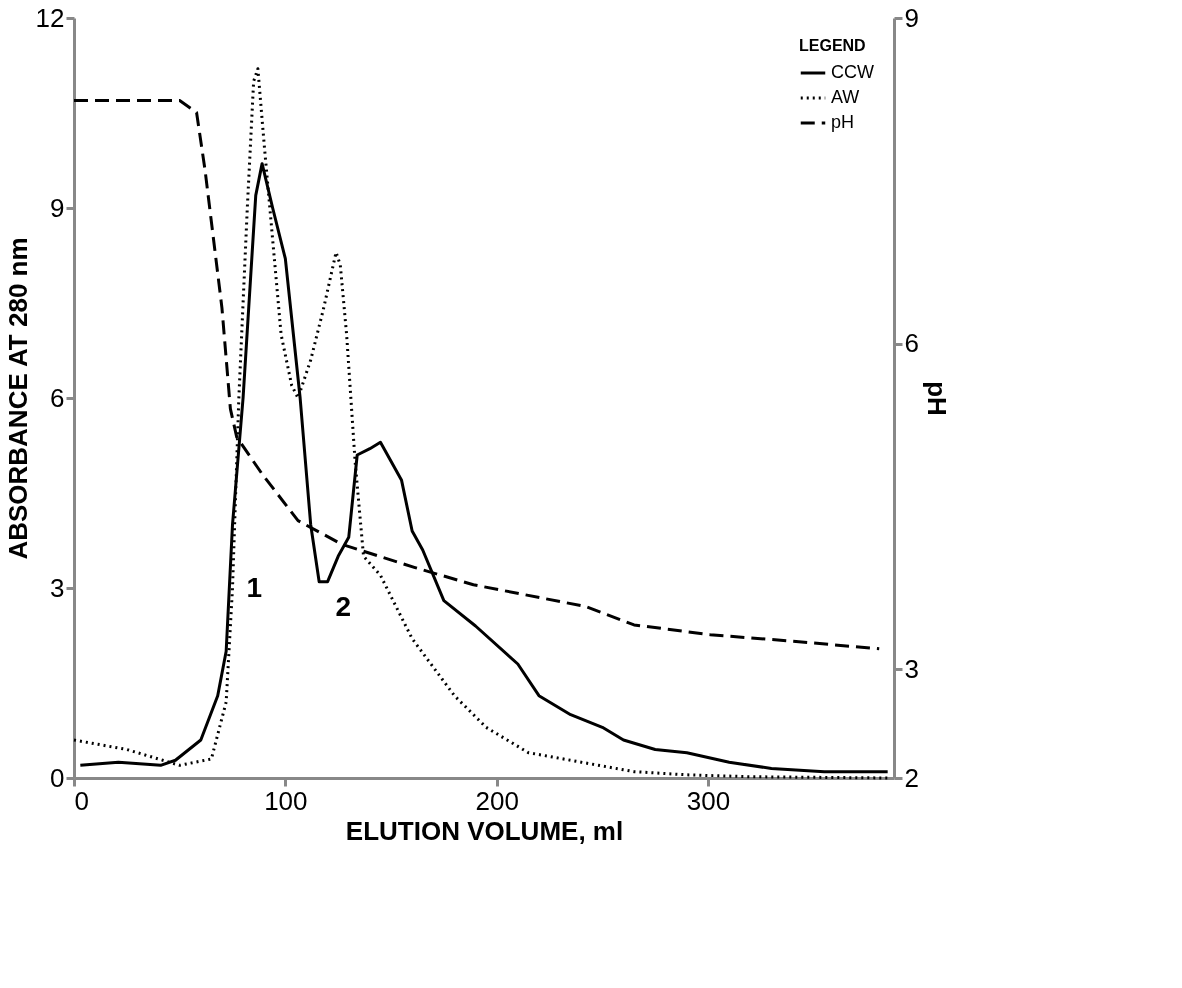 This screenshot has width=1182, height=988. Describe the element at coordinates (845, 97) in the screenshot. I see `legend-label: AW` at that location.